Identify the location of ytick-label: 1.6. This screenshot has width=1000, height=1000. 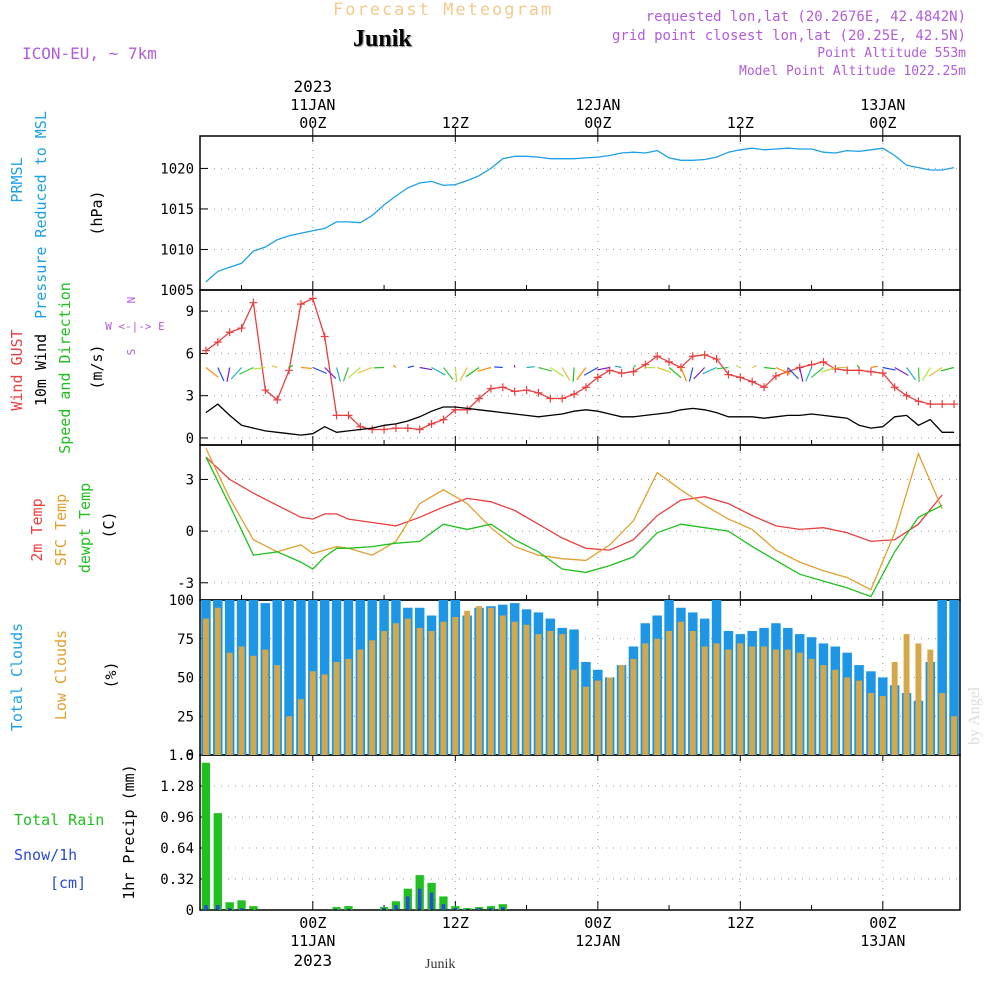
(181, 756).